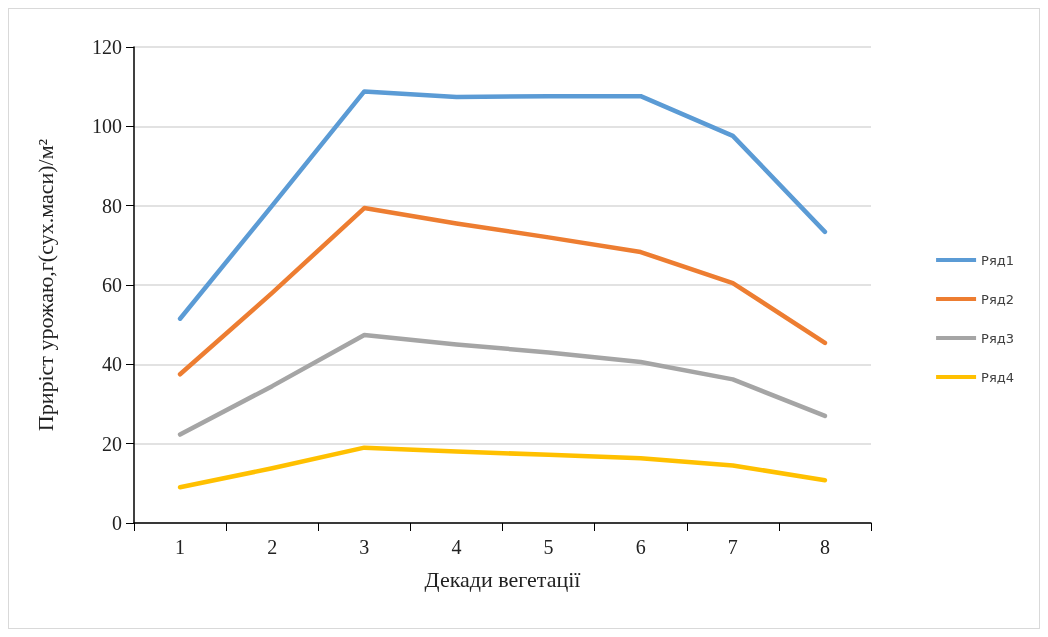 Image resolution: width=1048 pixels, height=637 pixels. What do you see at coordinates (112, 364) in the screenshot?
I see `y-tick-label: 40` at bounding box center [112, 364].